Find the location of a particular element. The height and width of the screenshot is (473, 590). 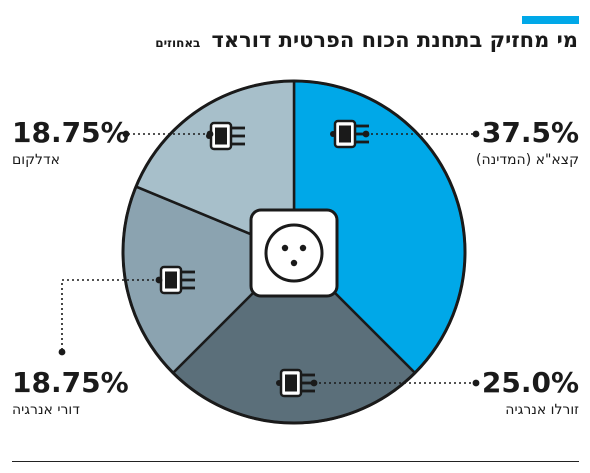

chart-unit: באחוזים is located at coordinates (178, 43).